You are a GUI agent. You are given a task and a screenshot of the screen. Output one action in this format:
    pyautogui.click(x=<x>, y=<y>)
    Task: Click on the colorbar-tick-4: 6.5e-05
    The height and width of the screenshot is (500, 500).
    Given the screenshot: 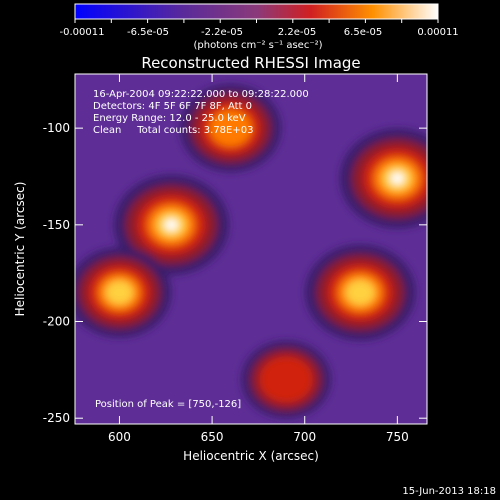 What is the action you would take?
    pyautogui.click(x=363, y=32)
    